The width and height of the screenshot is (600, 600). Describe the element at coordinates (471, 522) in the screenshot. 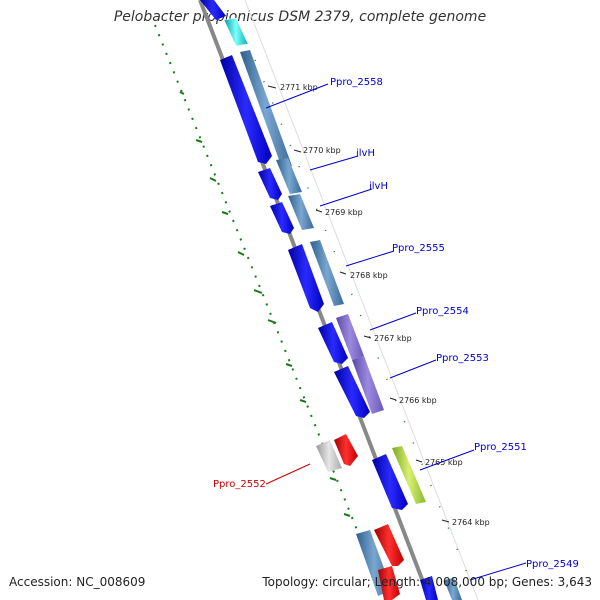

I see `tick-label: 2764 kbp` at that location.